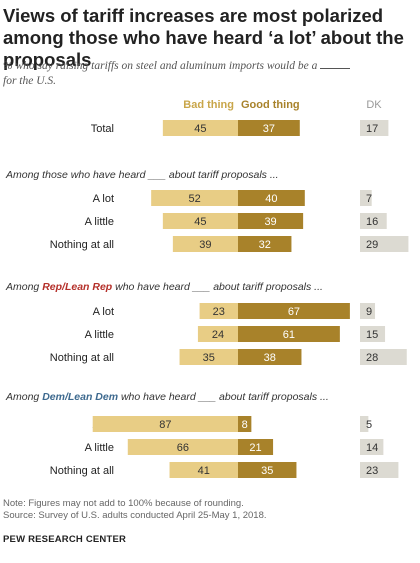  What do you see at coordinates (372, 471) in the screenshot?
I see `label-dk: 23` at bounding box center [372, 471].